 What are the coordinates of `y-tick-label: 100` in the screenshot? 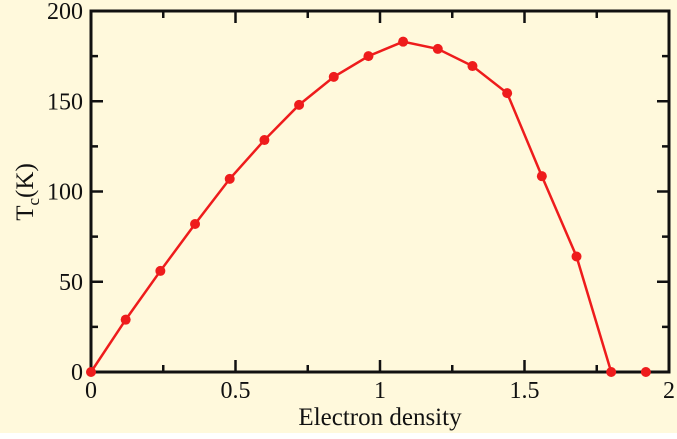 It's located at (65, 193).